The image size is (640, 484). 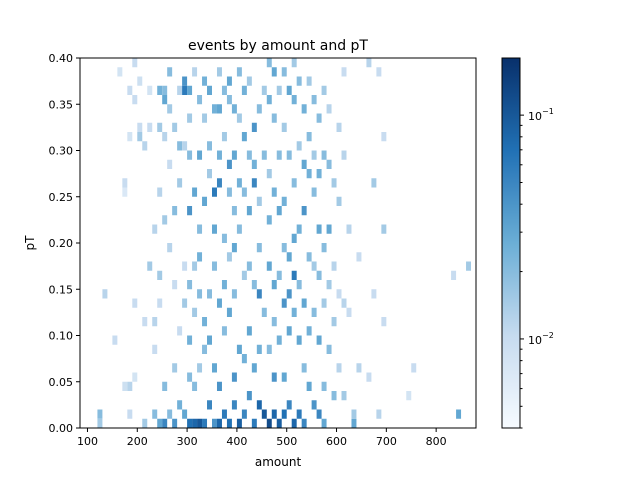 What do you see at coordinates (87, 441) in the screenshot?
I see `x-tick-label: 100` at bounding box center [87, 441].